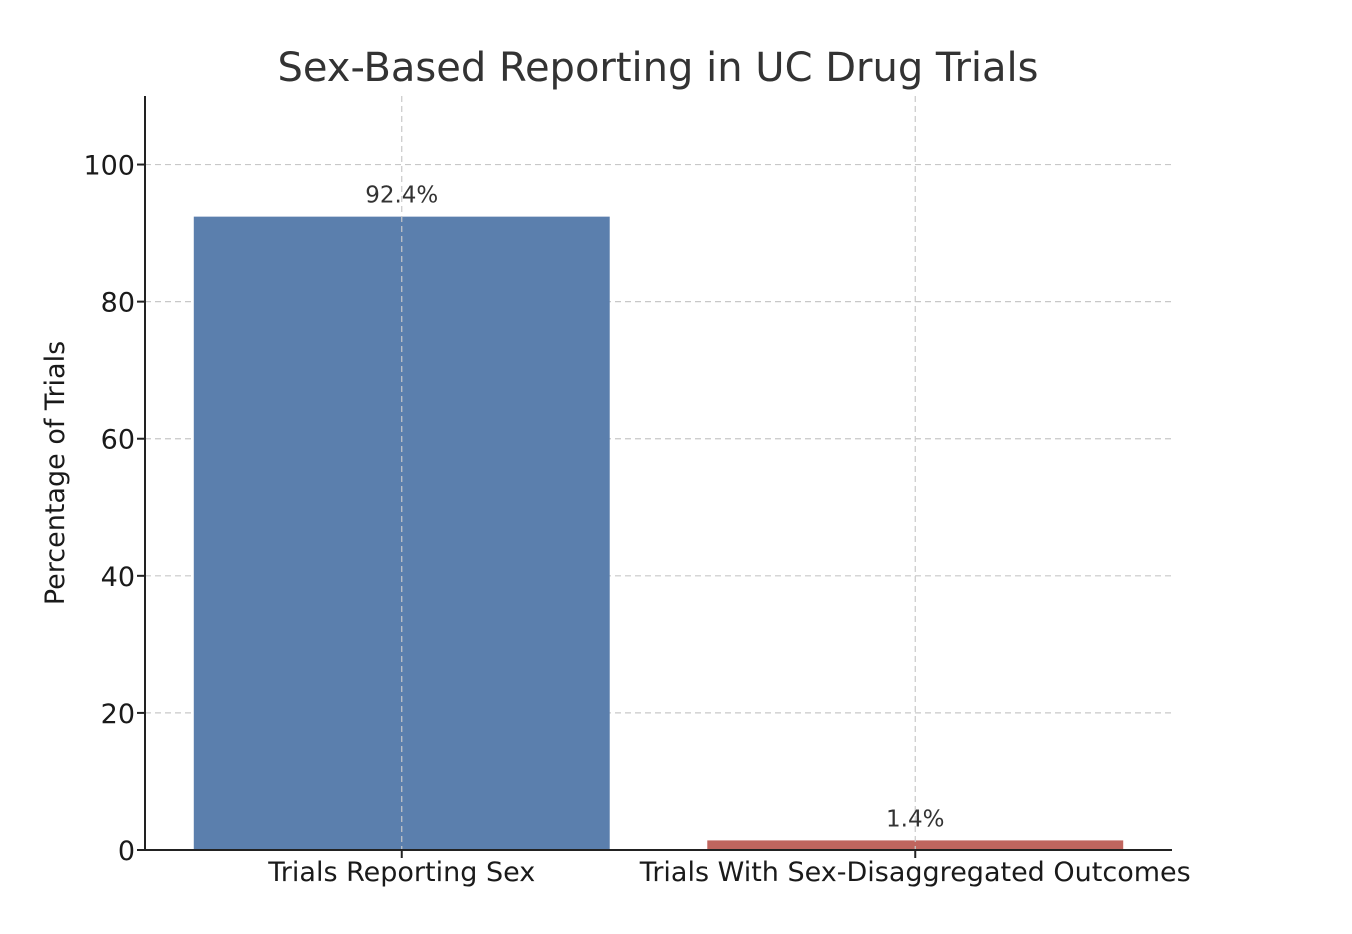 The height and width of the screenshot is (934, 1352). What do you see at coordinates (915, 872) in the screenshot?
I see `x-tick-label-2: Trials With Sex-Disaggregated Outcomes` at bounding box center [915, 872].